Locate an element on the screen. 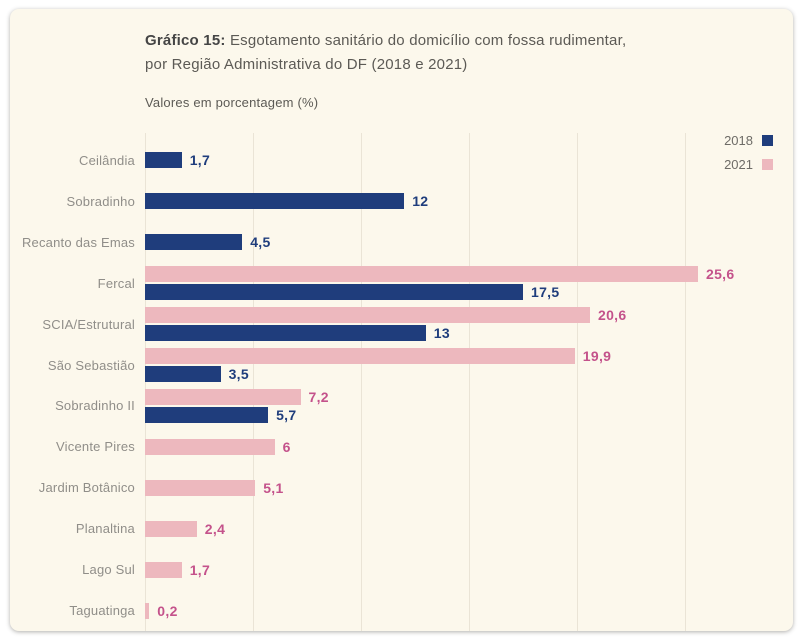  bar-line-2018: 4,5 is located at coordinates (469, 242).